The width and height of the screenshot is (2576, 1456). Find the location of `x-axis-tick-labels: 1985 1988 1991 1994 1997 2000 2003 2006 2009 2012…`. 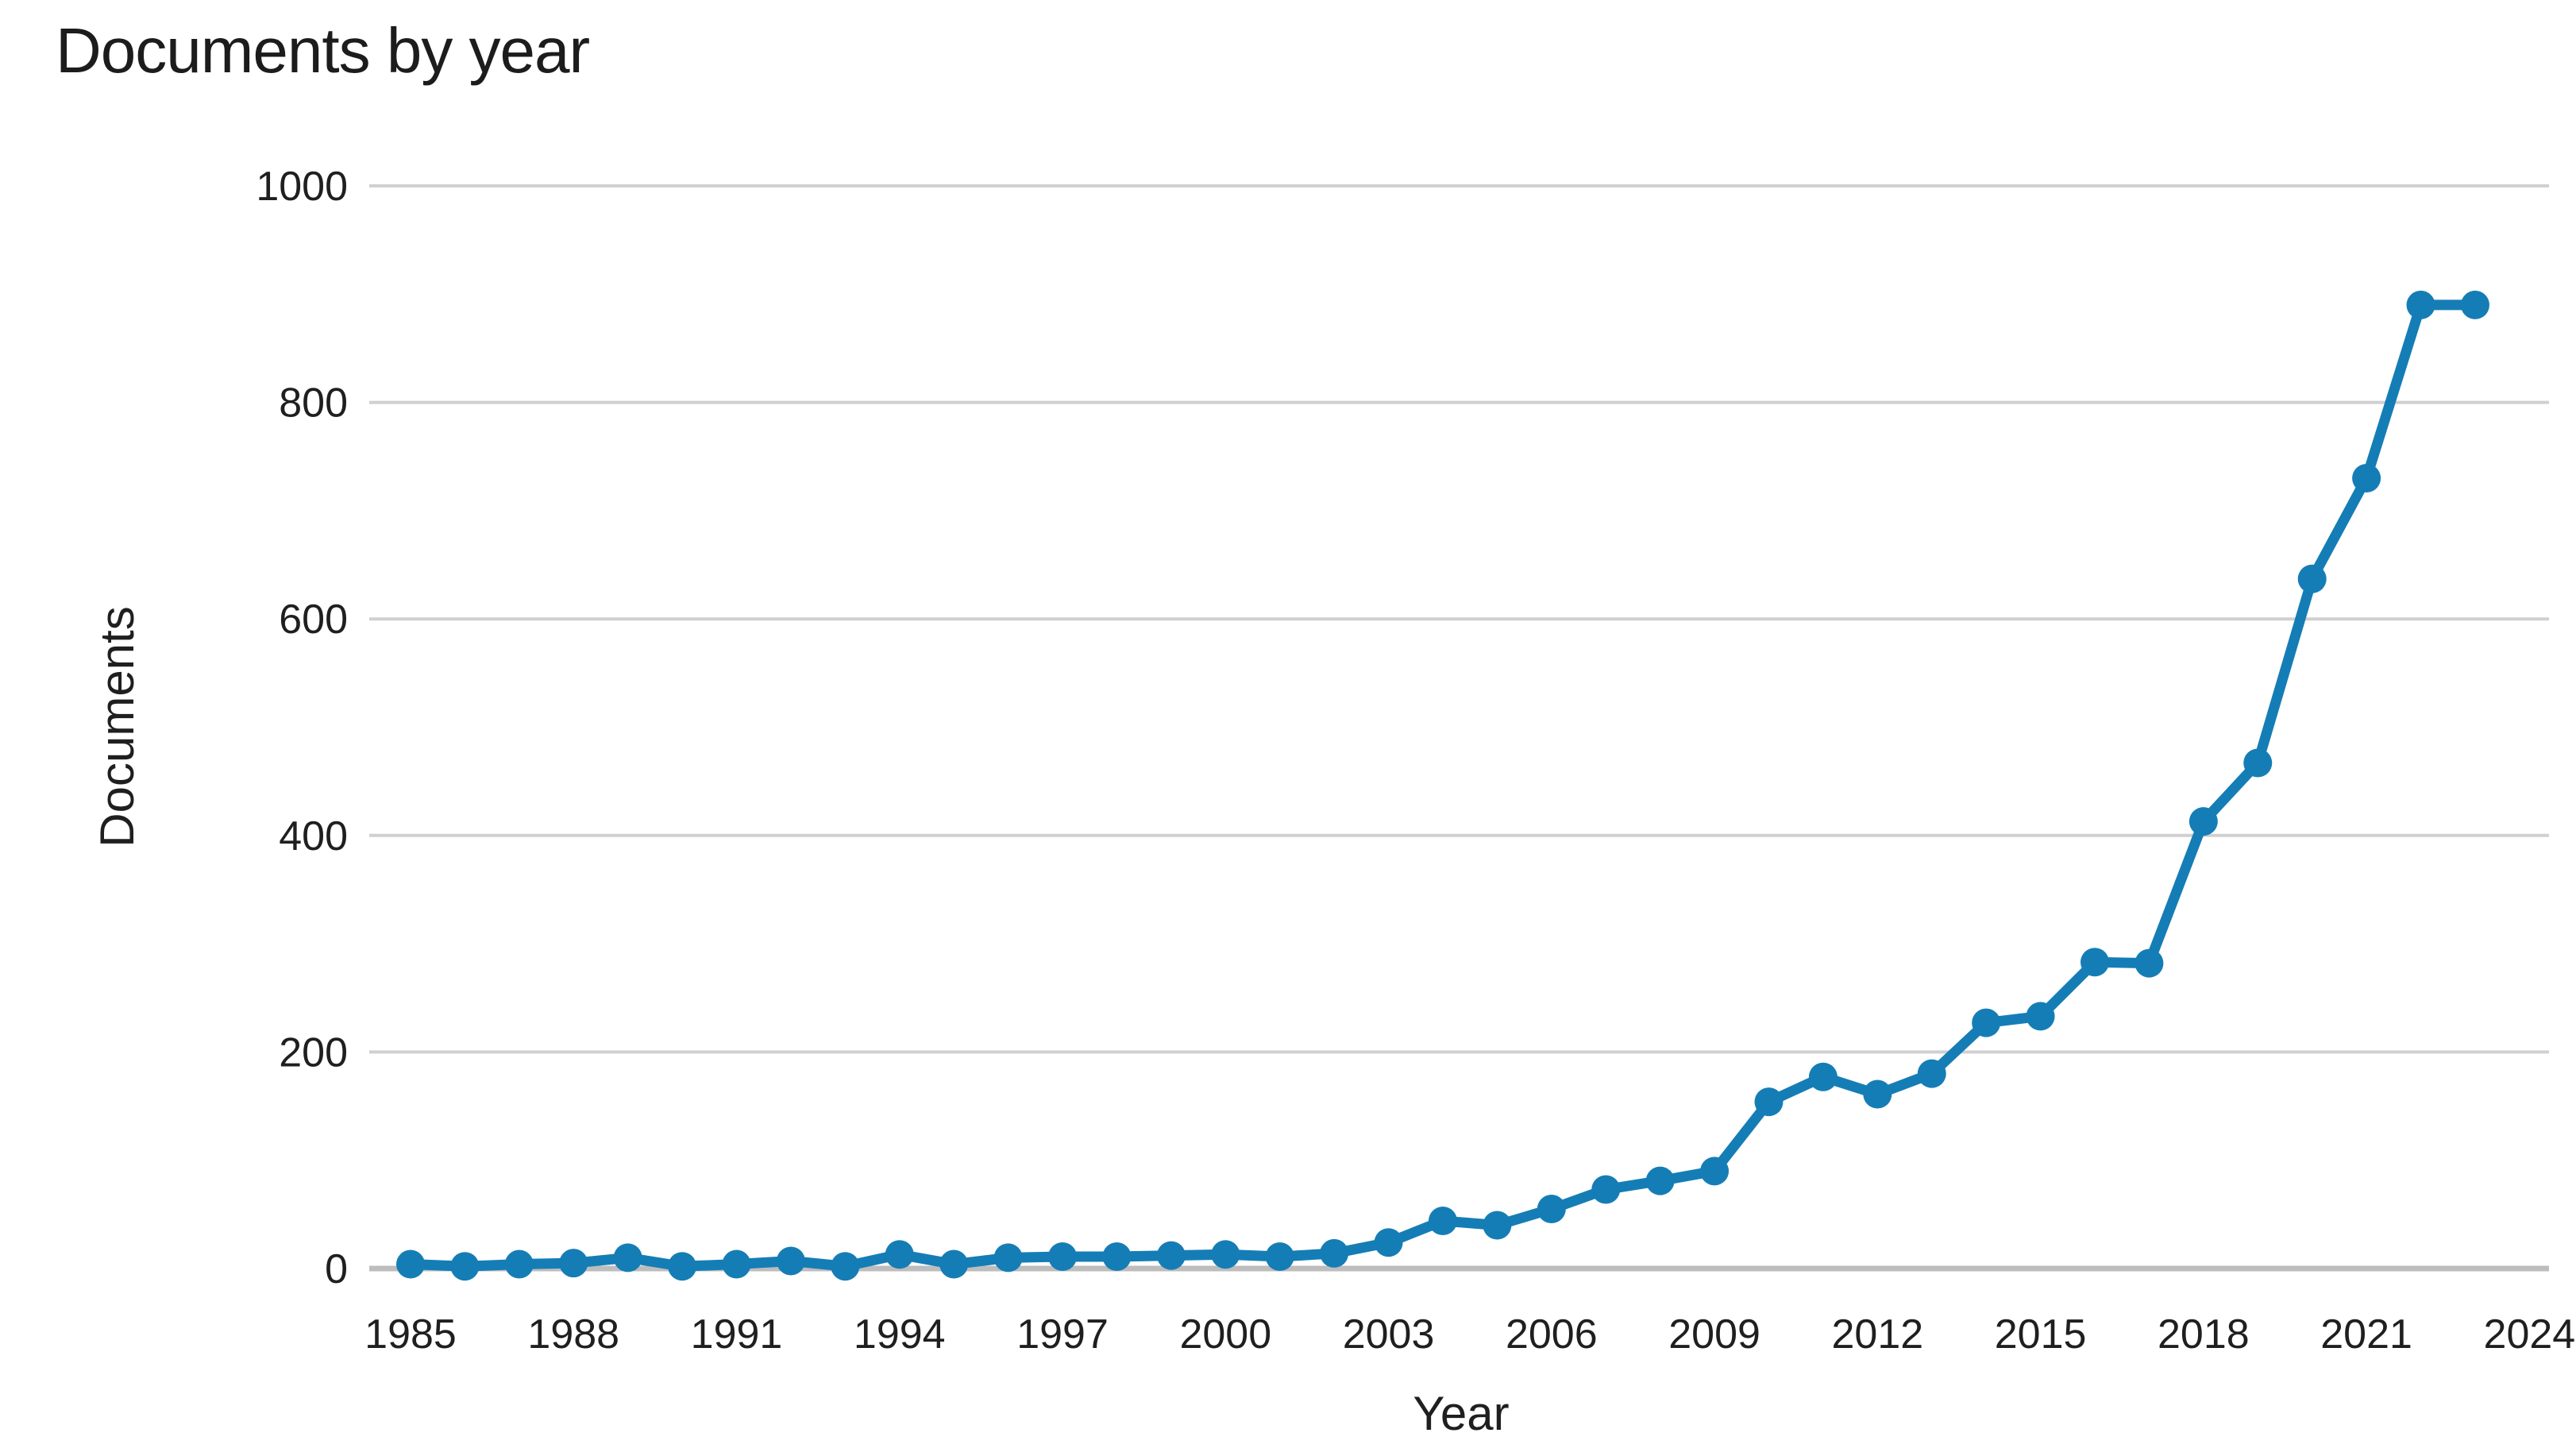

x-axis-tick-labels: 1985 1988 1991 1994 1997 2000 2003 2006 2009 2012… is located at coordinates (1469, 1334).